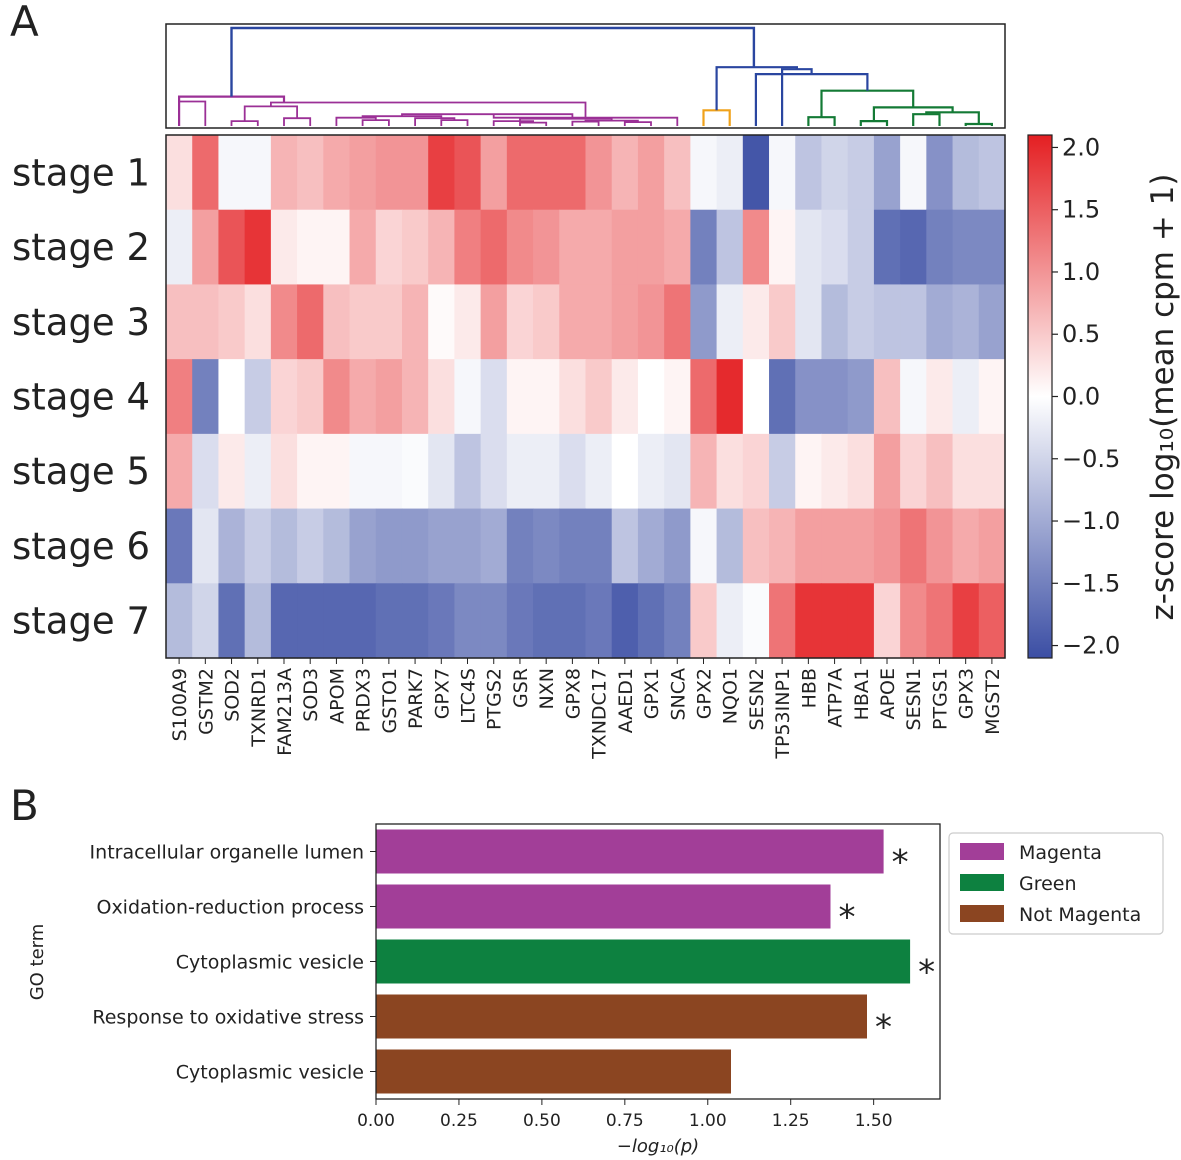 Image resolution: width=1181 pixels, height=1160 pixels. What do you see at coordinates (311, 695) in the screenshot?
I see `gene-label: SOD3` at bounding box center [311, 695].